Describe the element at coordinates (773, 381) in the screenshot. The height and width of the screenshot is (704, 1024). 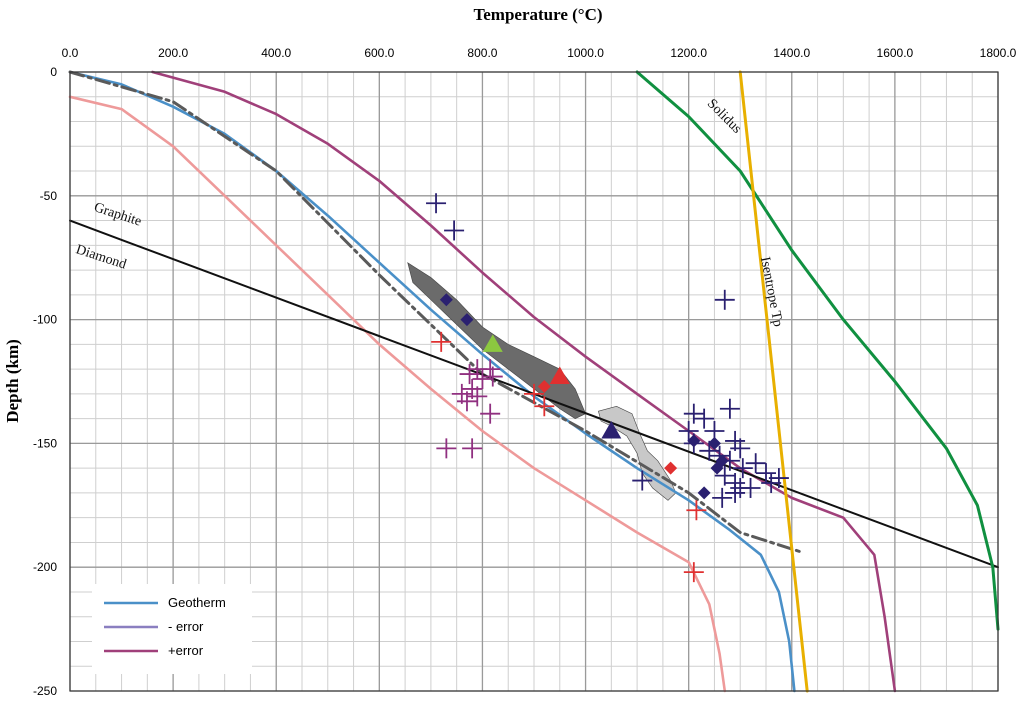
I see `series-line-isentrope-tp` at that location.